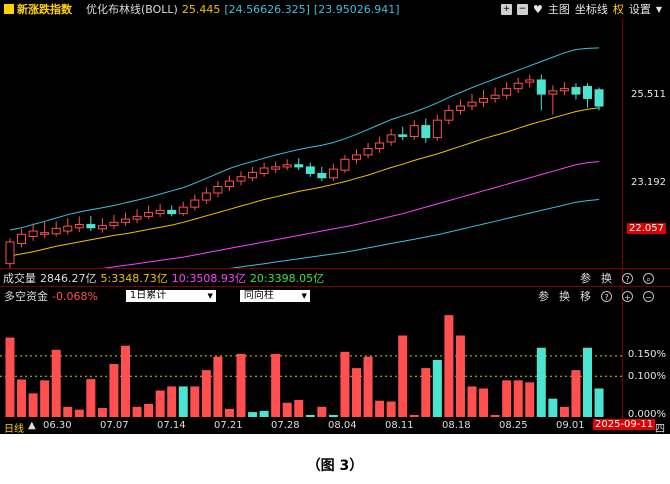 The height and width of the screenshot is (484, 670). What do you see at coordinates (646, 414) in the screenshot?
I see `capital-label-0000: 0.000%` at bounding box center [646, 414].